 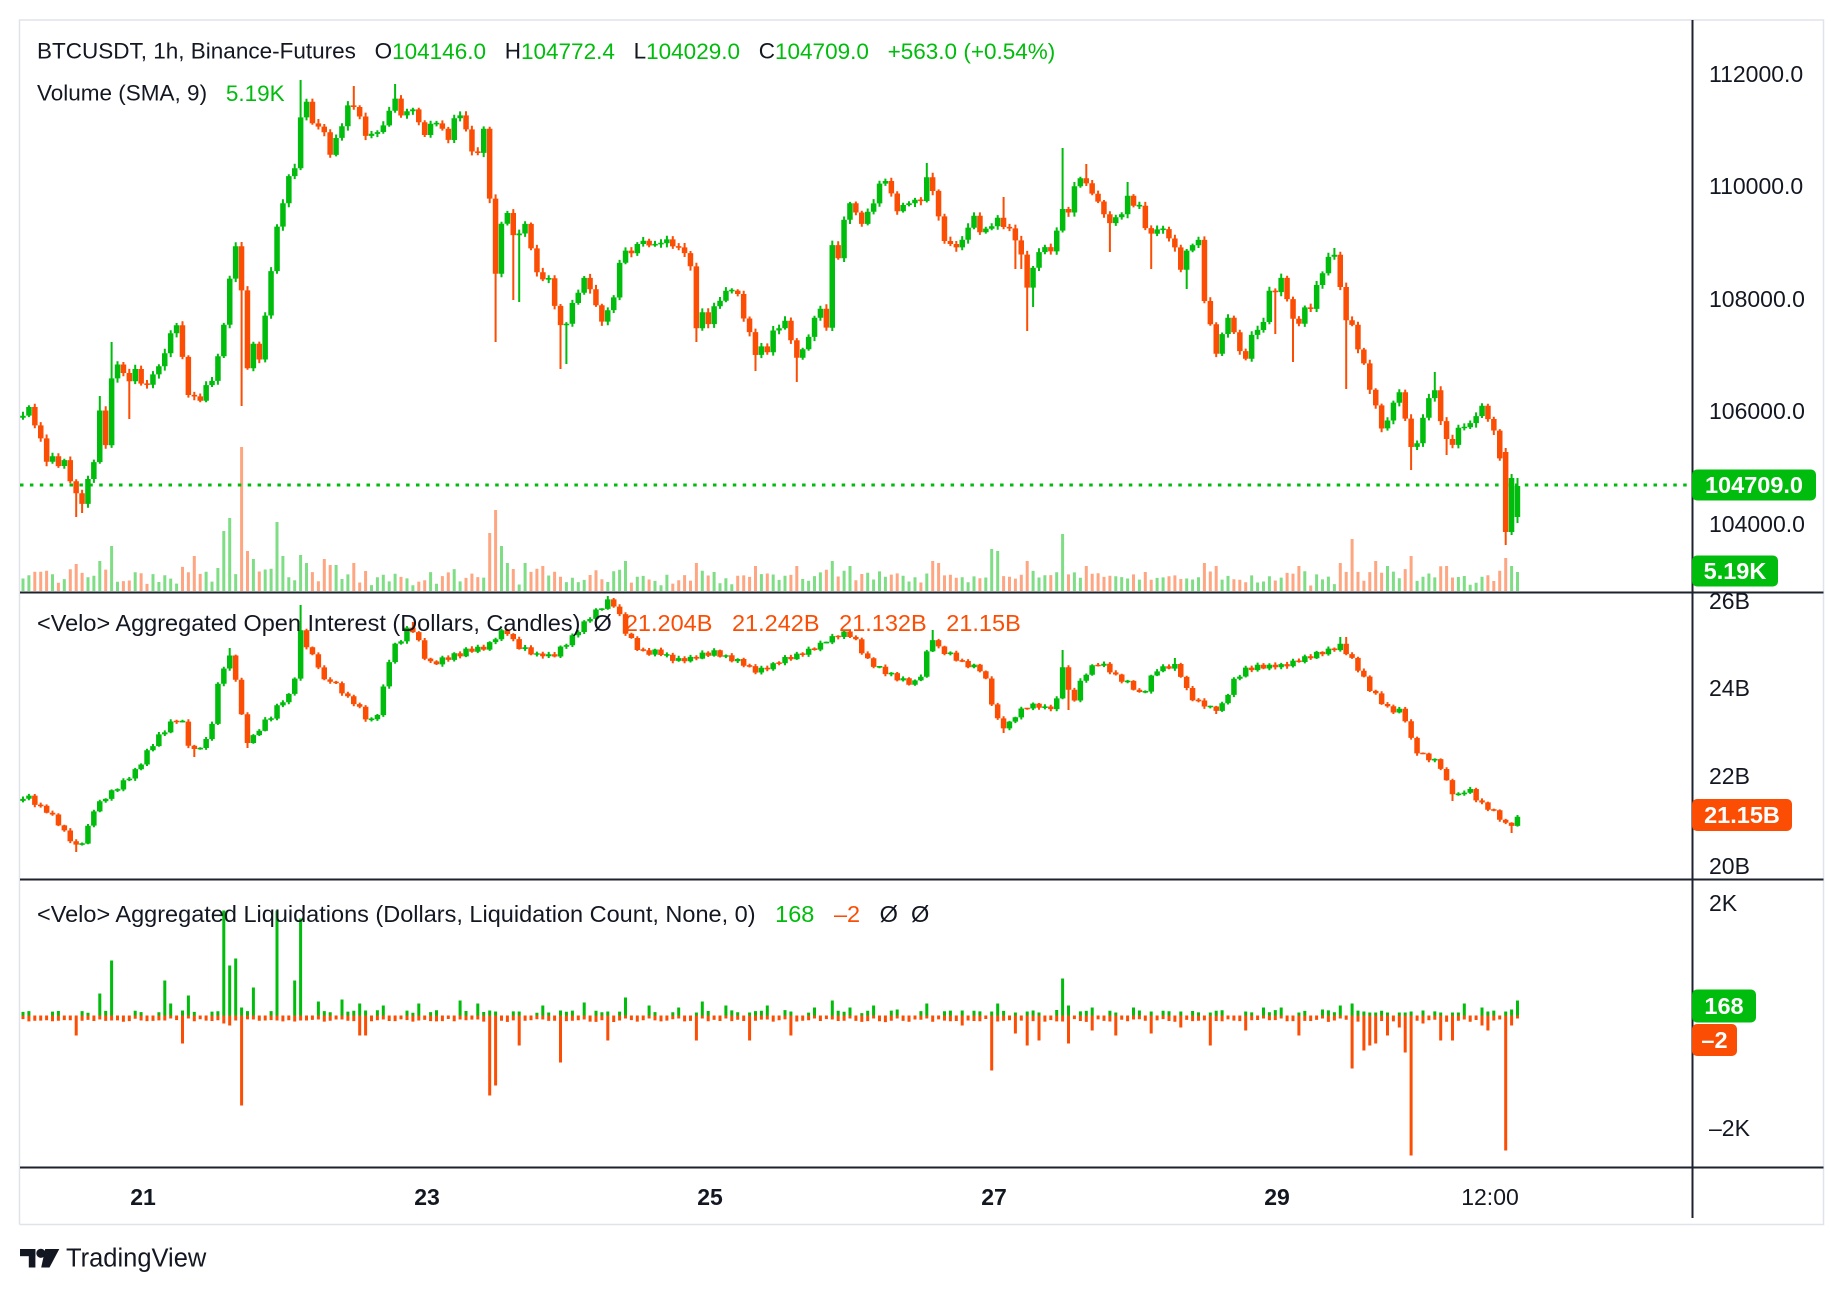 I want to click on svg-text: 29, so click(x=1277, y=1197).